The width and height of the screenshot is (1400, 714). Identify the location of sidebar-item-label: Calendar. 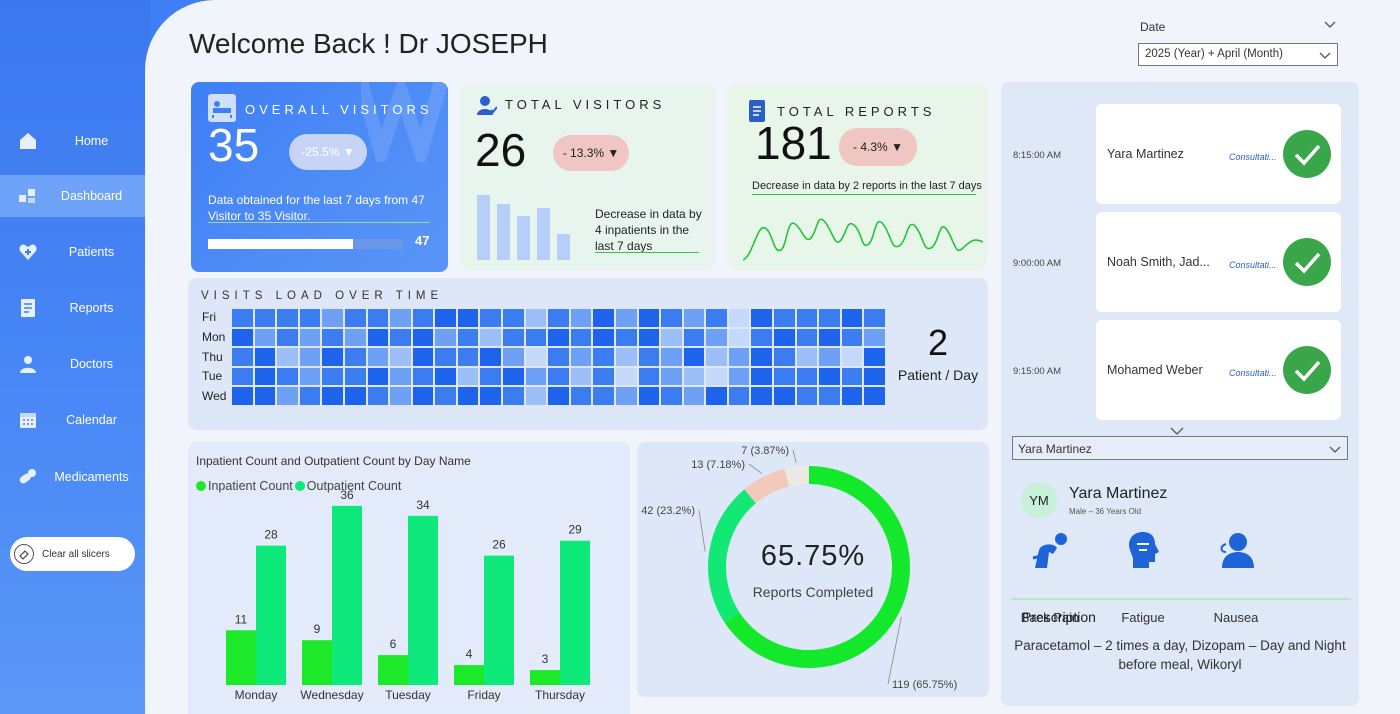
(91, 420).